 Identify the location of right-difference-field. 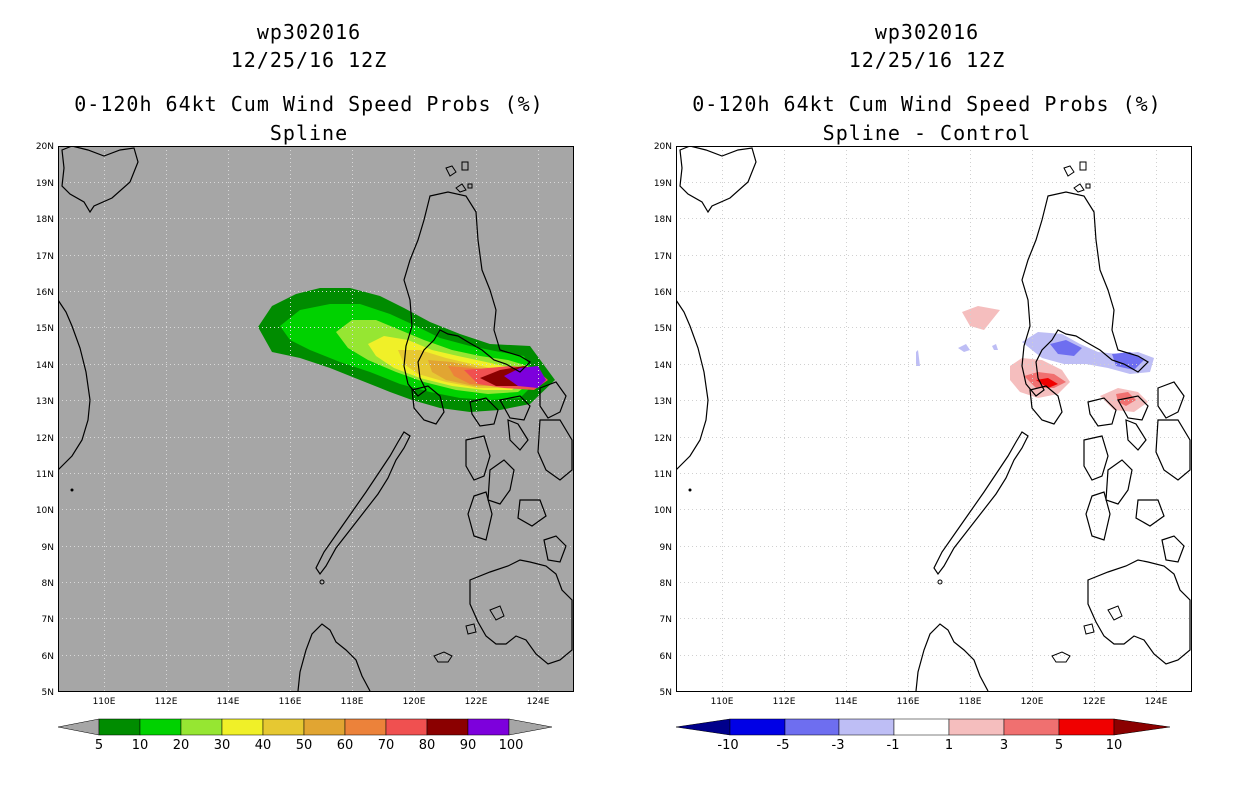
(1035, 359).